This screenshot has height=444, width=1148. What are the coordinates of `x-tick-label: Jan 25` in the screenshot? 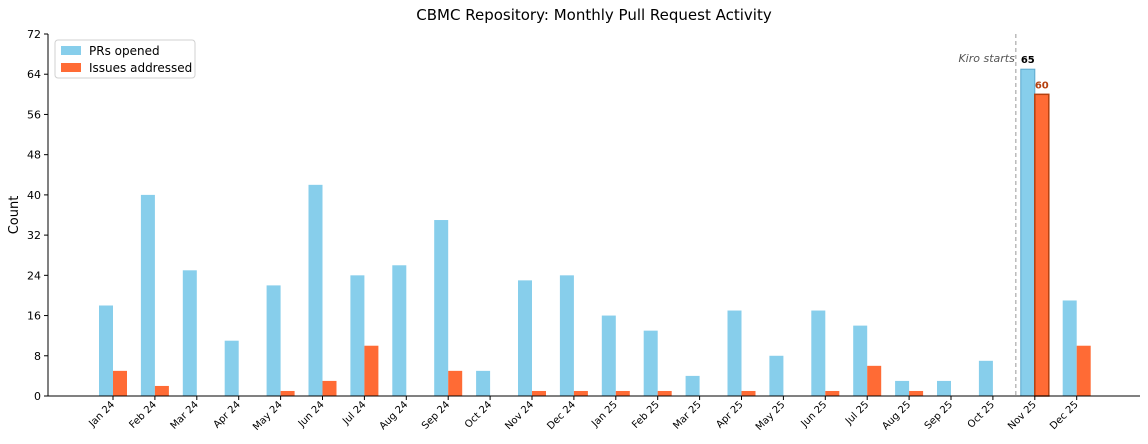 It's located at (604, 414).